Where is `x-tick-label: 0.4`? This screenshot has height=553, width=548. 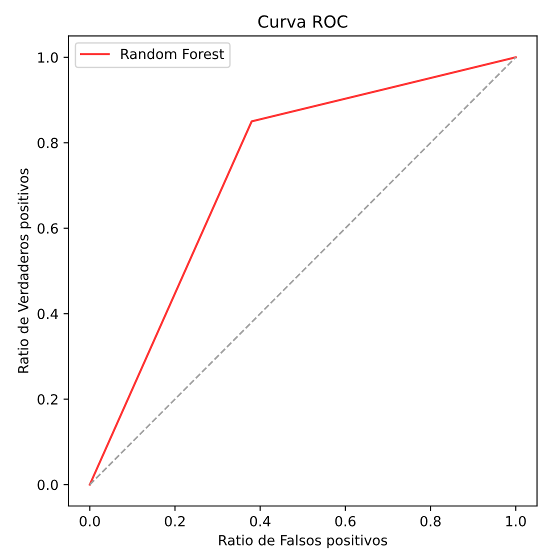
x-tick-label: 0.4 is located at coordinates (260, 521).